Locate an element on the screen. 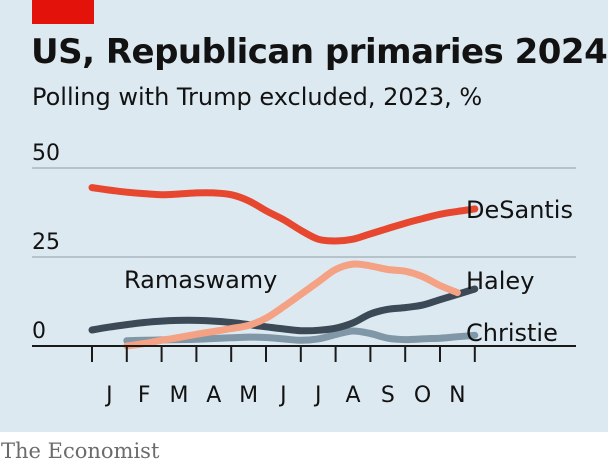 The width and height of the screenshot is (608, 468). x-tick-label: S is located at coordinates (388, 395).